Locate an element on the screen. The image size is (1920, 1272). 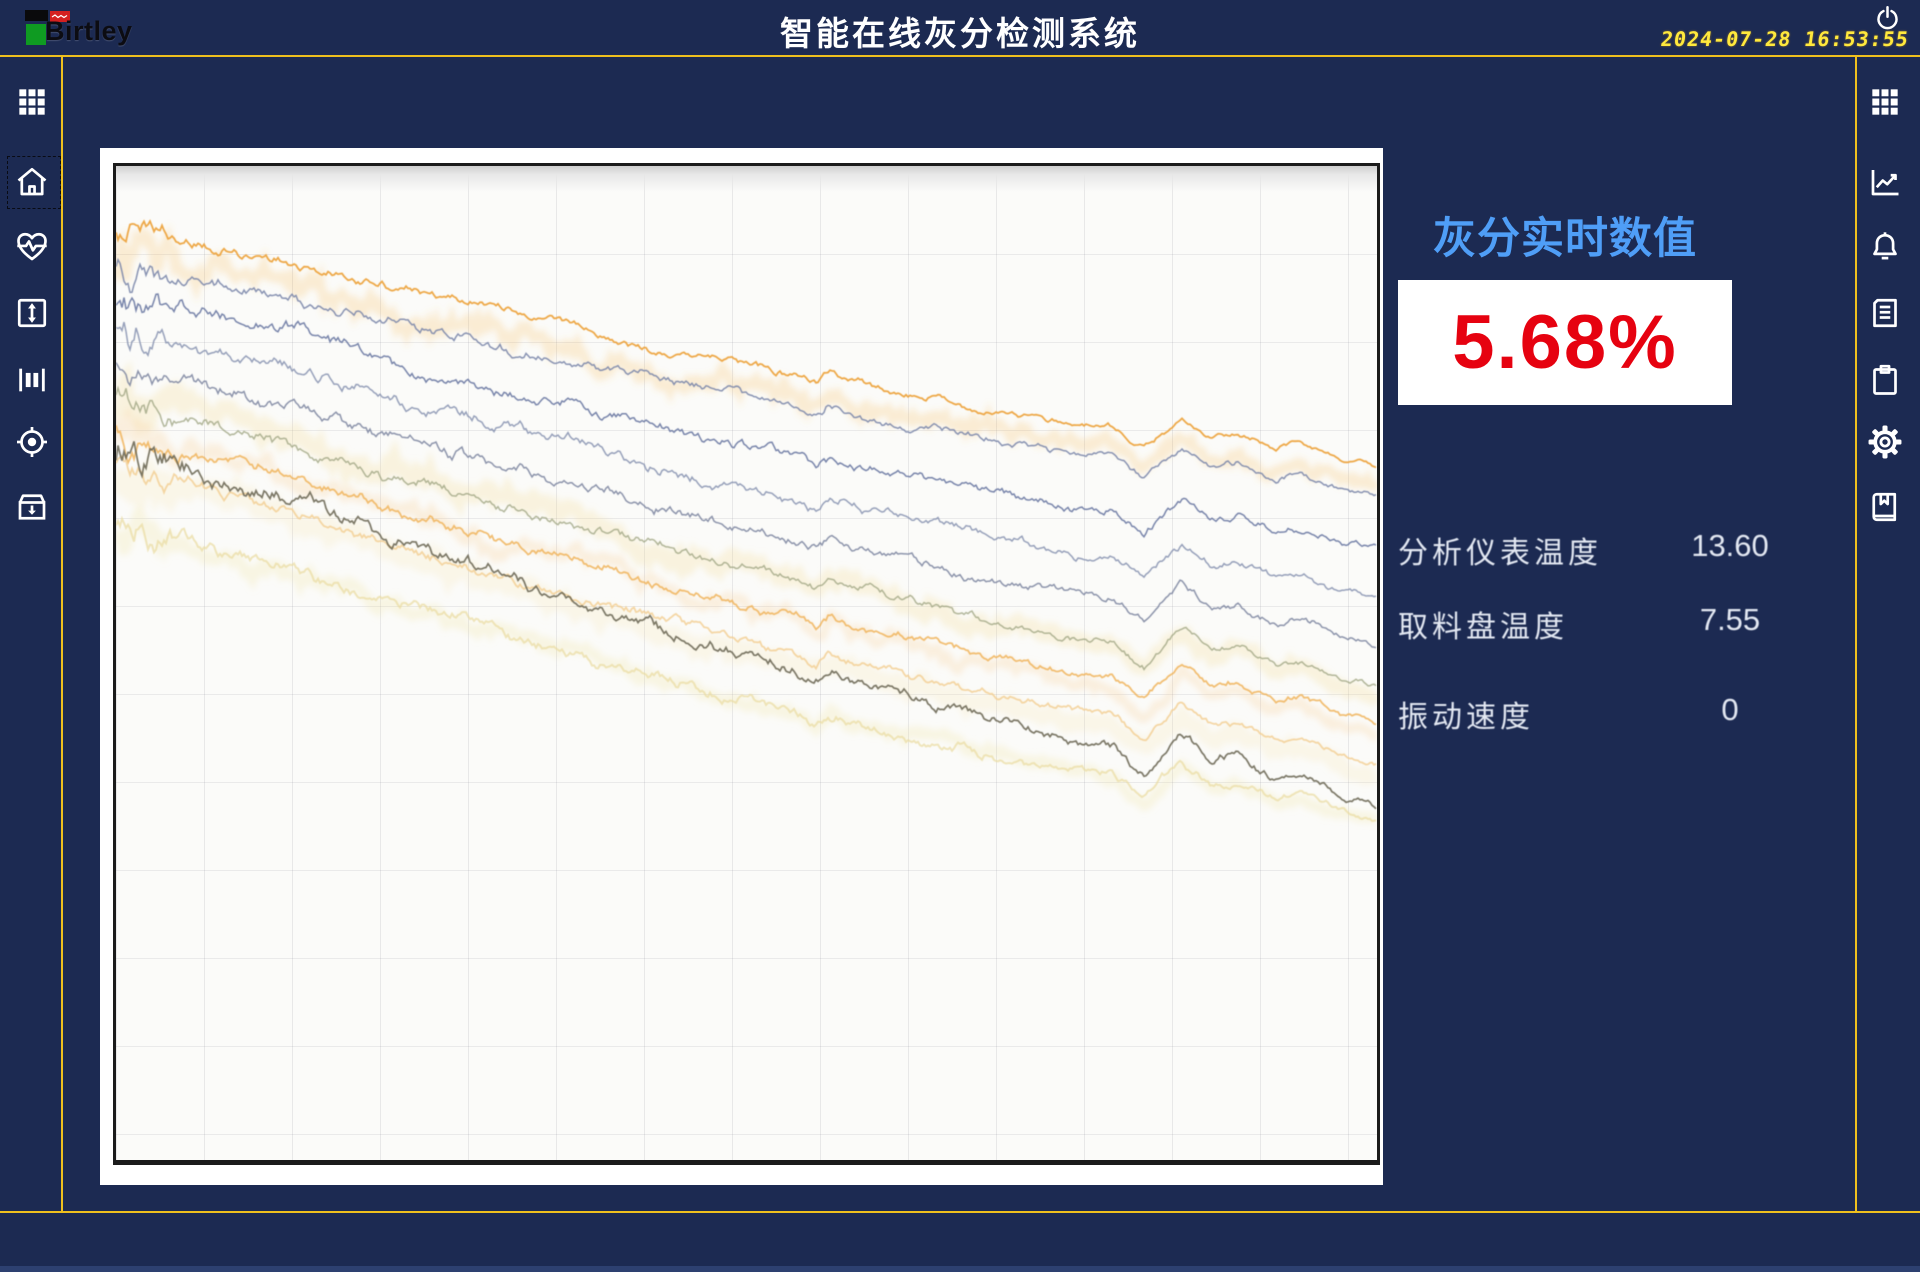
brand-name: Birtley is located at coordinates (89, 31).